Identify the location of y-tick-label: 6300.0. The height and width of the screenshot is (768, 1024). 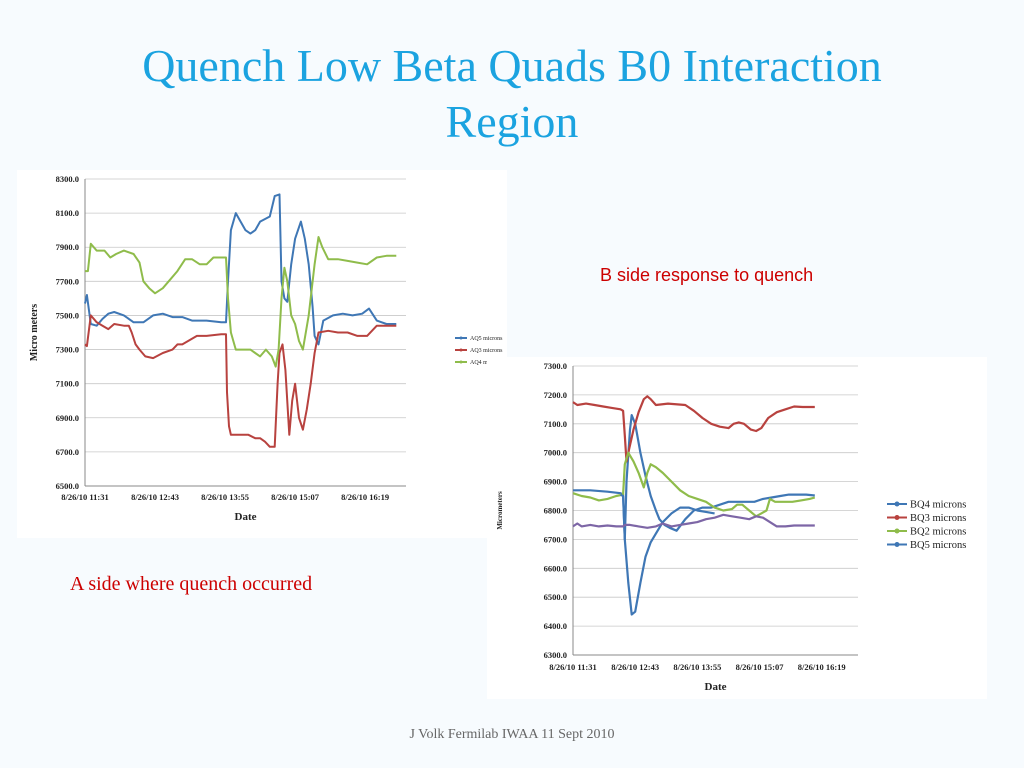
(555, 655).